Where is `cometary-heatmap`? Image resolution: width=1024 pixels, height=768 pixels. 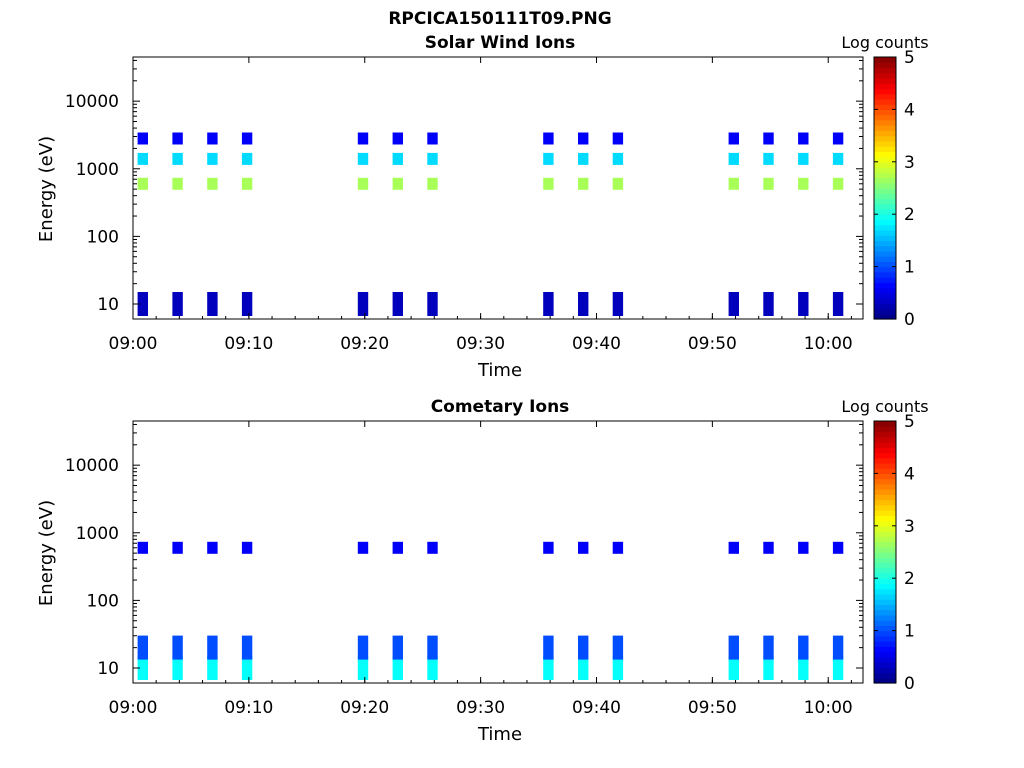
cometary-heatmap is located at coordinates (490, 610).